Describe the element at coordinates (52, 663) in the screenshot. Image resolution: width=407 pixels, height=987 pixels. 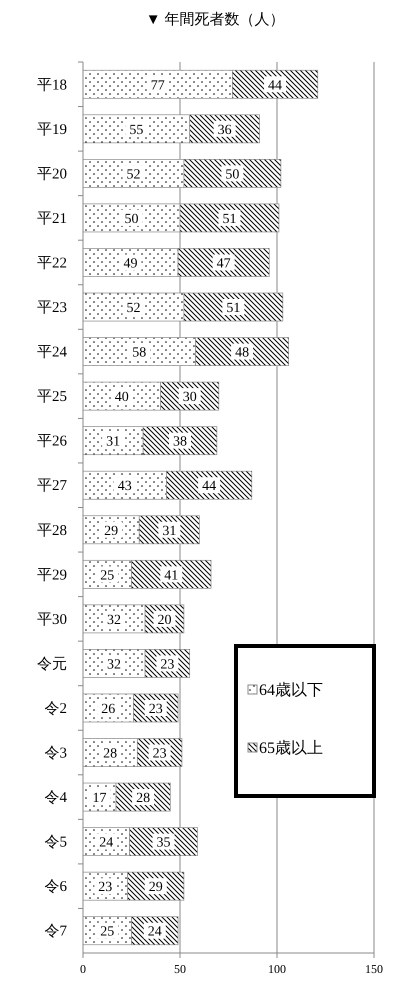
I see `y-tick-label: 令元` at that location.